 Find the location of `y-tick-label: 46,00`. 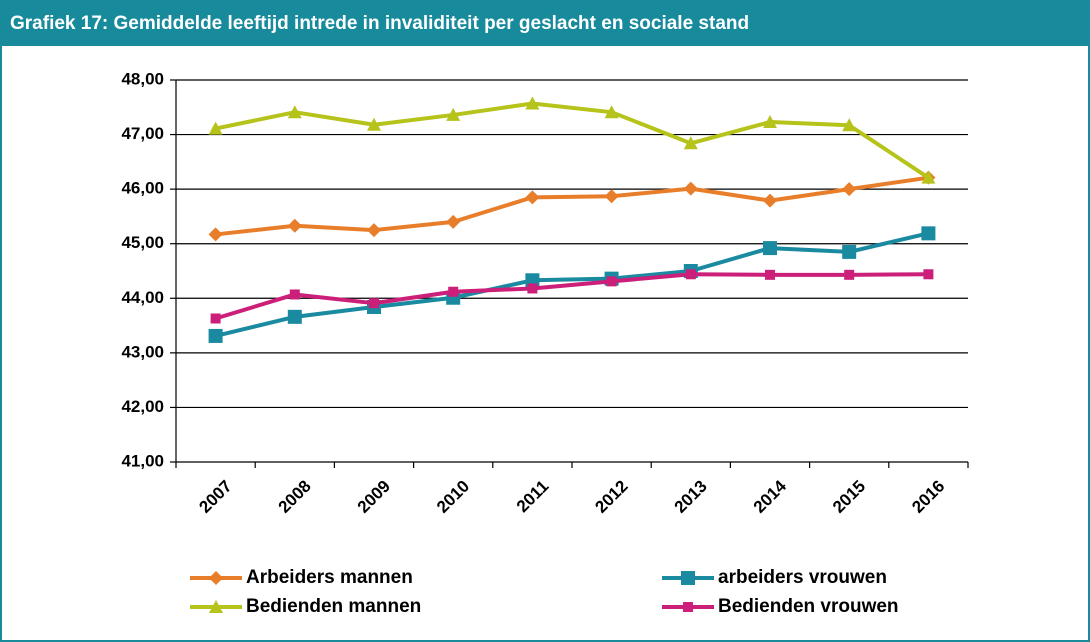

y-tick-label: 46,00 is located at coordinates (142, 188).